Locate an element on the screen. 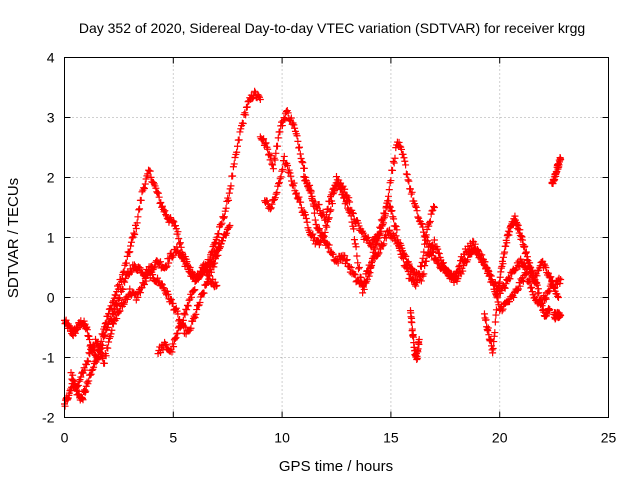 The height and width of the screenshot is (480, 640). x-tick-label: 15 is located at coordinates (391, 438).